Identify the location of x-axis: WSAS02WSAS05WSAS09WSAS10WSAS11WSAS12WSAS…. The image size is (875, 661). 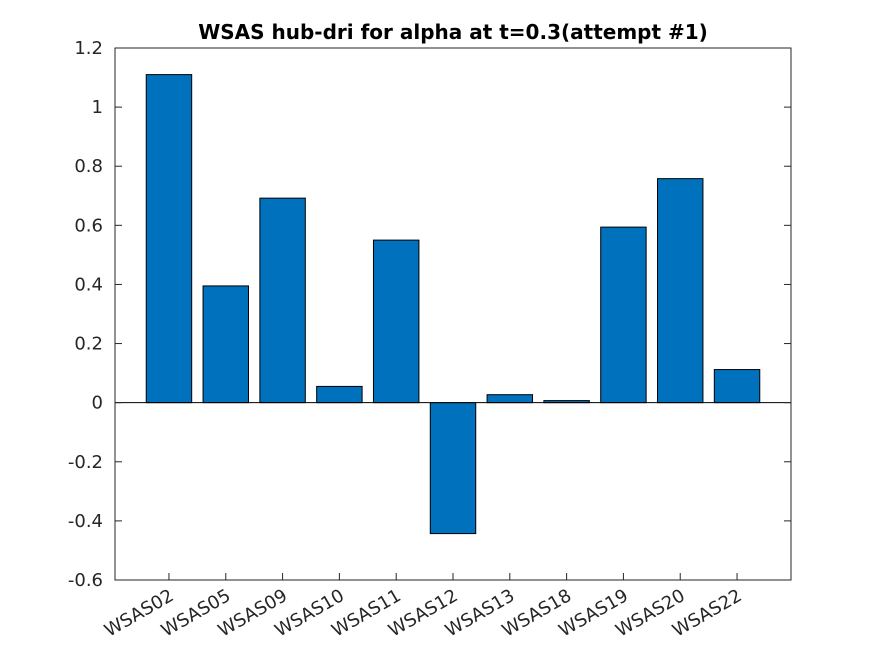
(423, 607).